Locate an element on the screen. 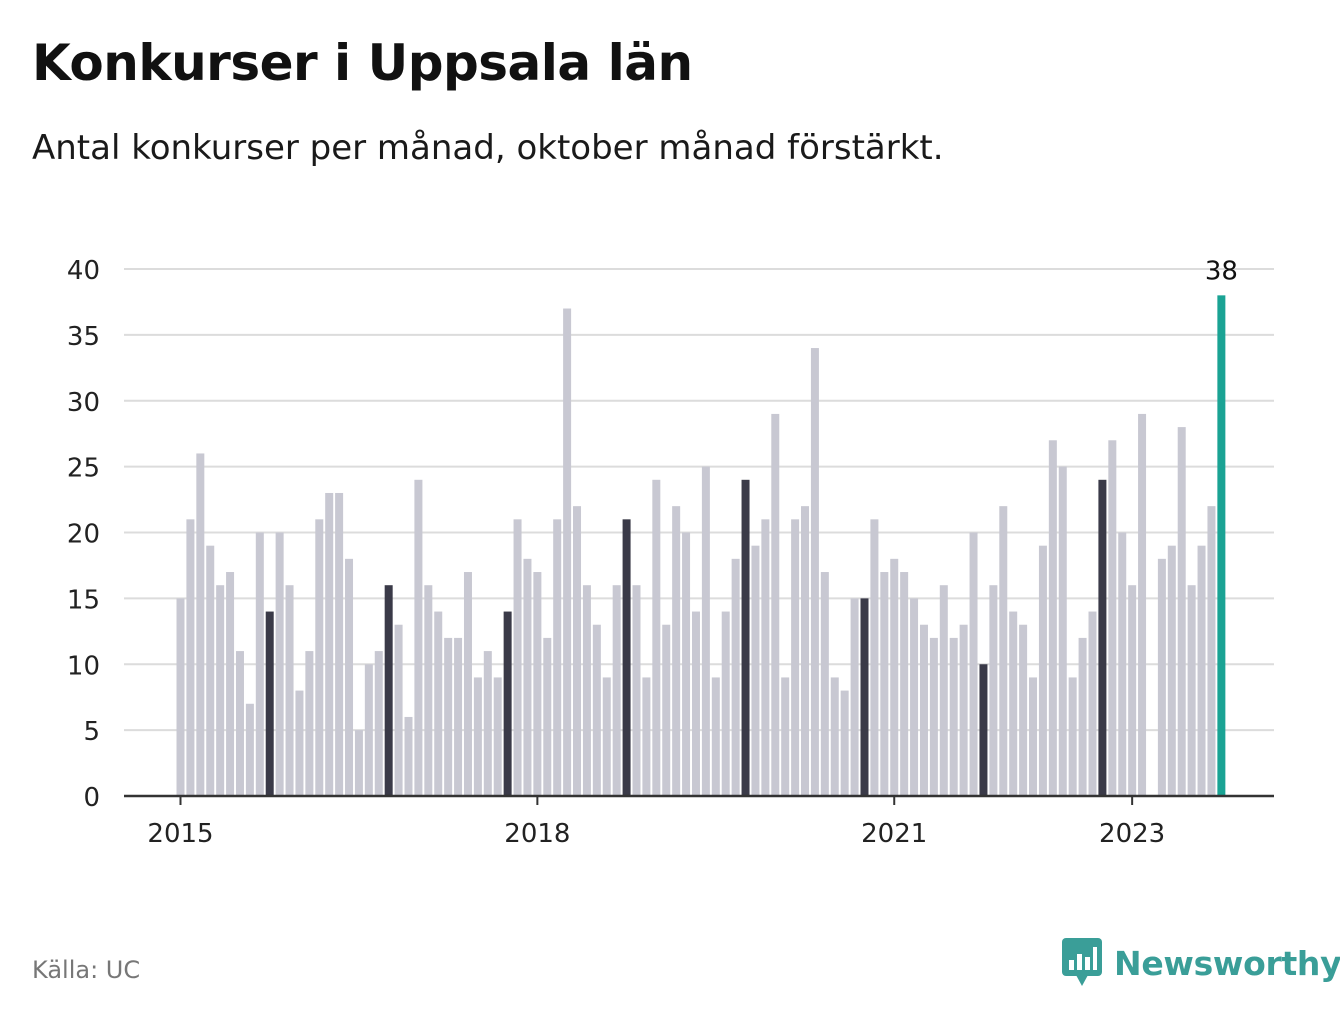  data-label: 38 is located at coordinates (1221, 271).